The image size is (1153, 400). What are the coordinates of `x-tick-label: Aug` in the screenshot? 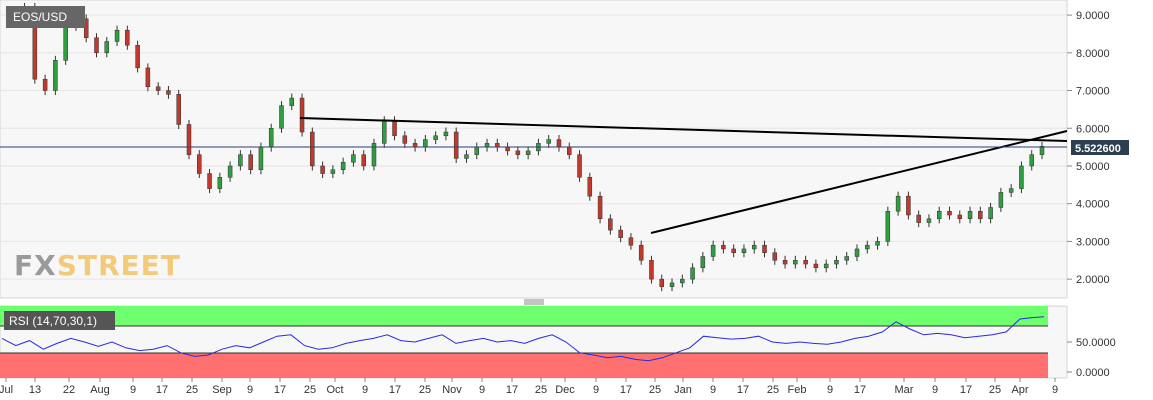 It's located at (100, 390).